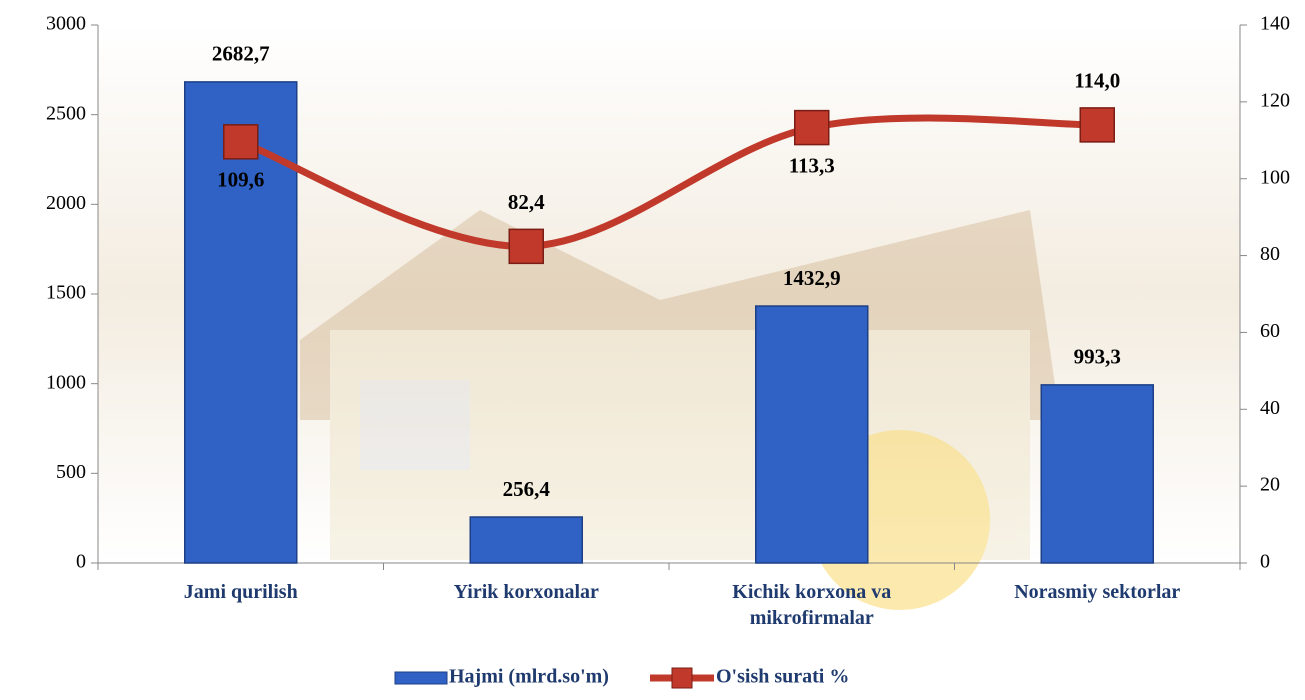 Image resolution: width=1305 pixels, height=700 pixels. Describe the element at coordinates (527, 489) in the screenshot. I see `data-label: 256,4` at that location.